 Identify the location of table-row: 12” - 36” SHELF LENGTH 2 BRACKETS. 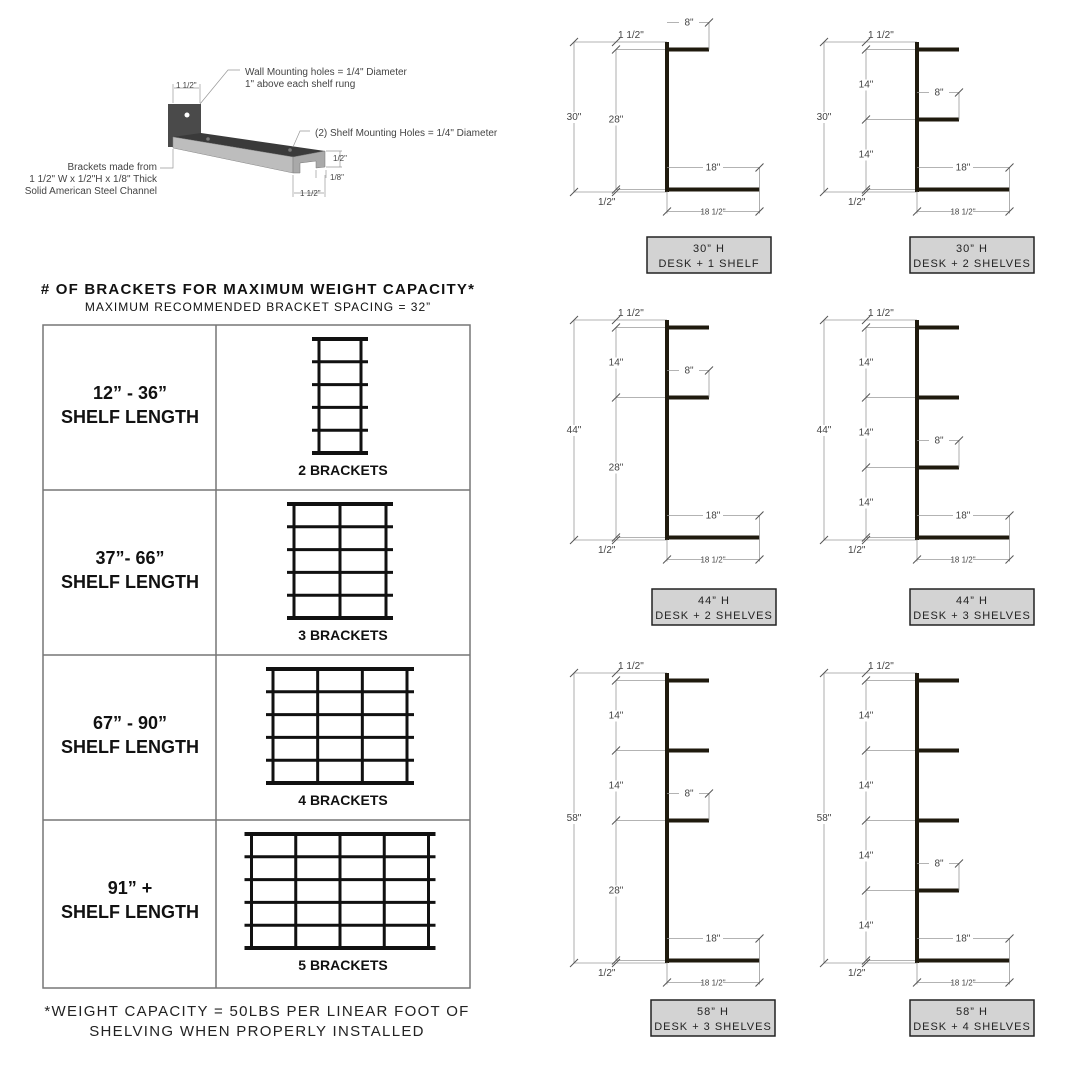
(224, 407).